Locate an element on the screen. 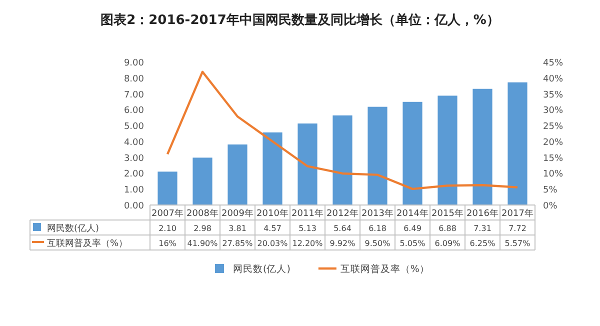 The image size is (600, 326). legend-label: 网民数(亿人) is located at coordinates (261, 269).